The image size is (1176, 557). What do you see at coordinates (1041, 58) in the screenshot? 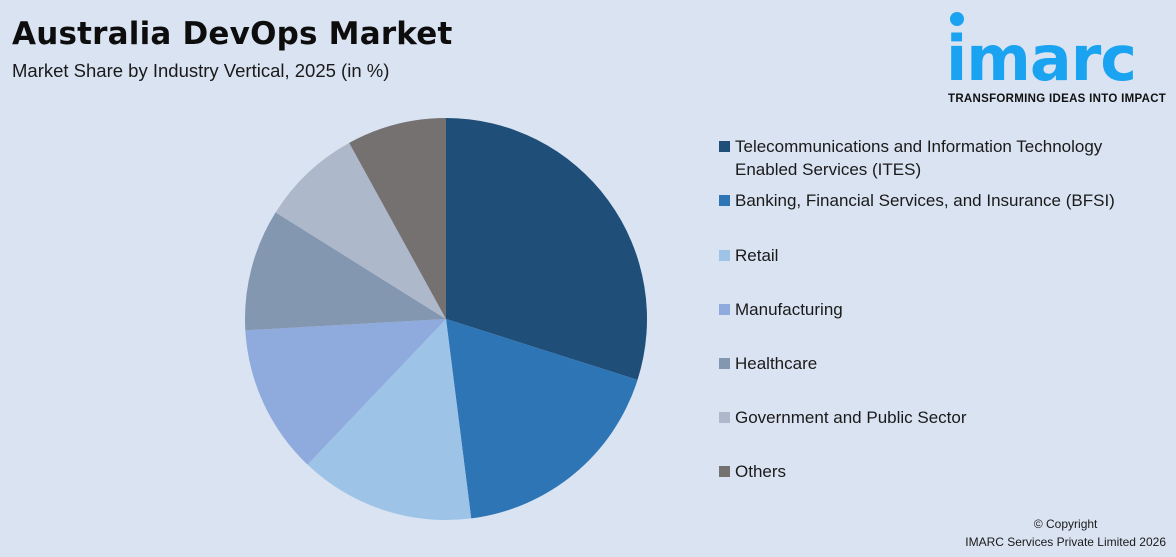
I see `logo-wordmark: imarc` at bounding box center [1041, 58].